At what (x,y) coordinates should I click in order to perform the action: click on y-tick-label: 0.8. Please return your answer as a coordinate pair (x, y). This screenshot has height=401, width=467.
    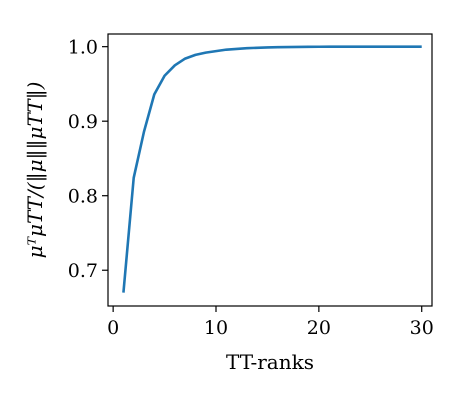
    Looking at the image, I should click on (83, 197).